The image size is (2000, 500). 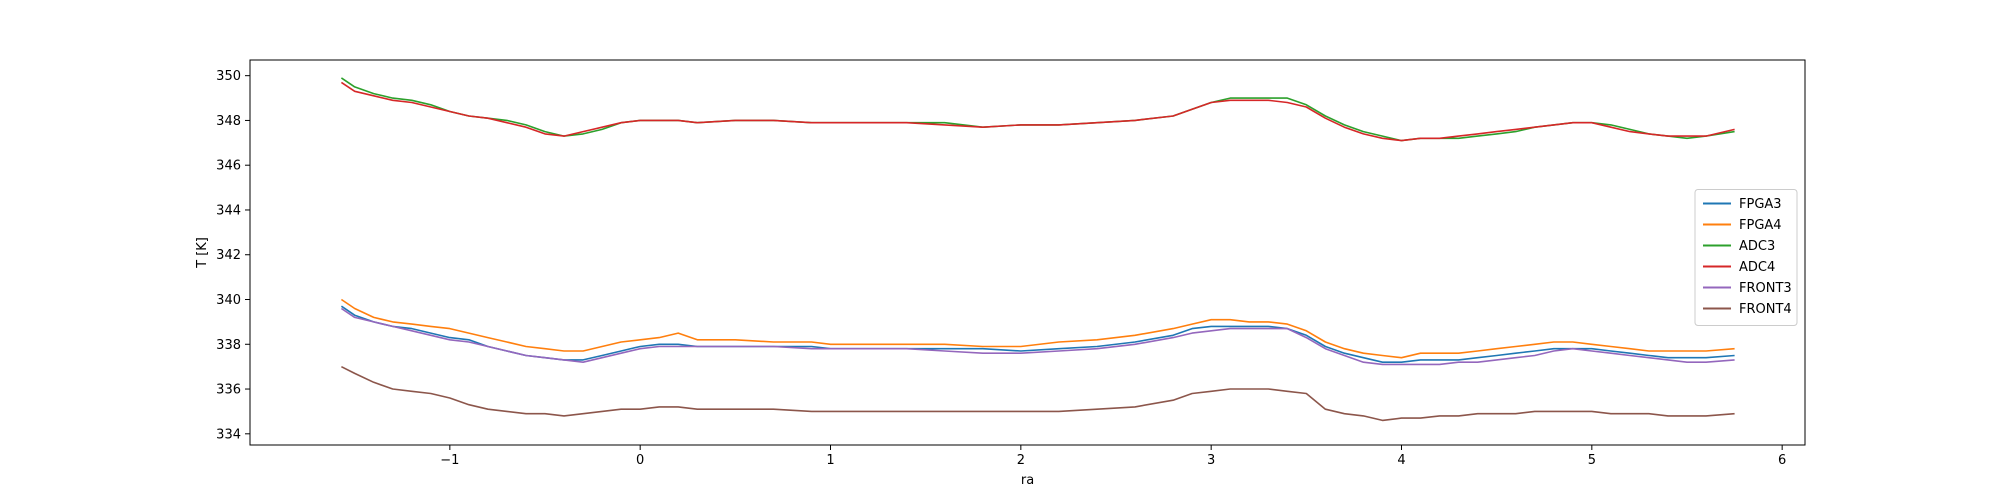 What do you see at coordinates (1592, 460) in the screenshot?
I see `x-tick-label: 5` at bounding box center [1592, 460].